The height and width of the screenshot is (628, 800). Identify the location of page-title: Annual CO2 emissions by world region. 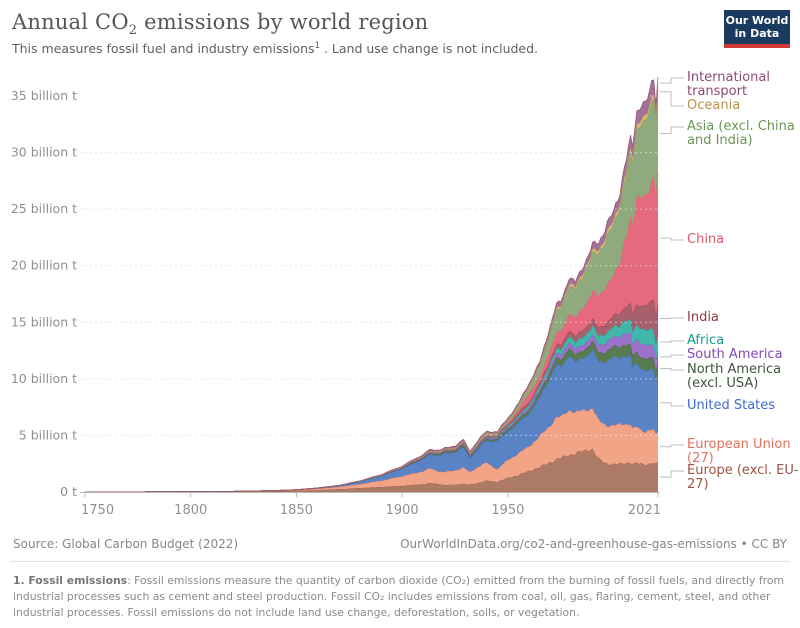
(220, 24).